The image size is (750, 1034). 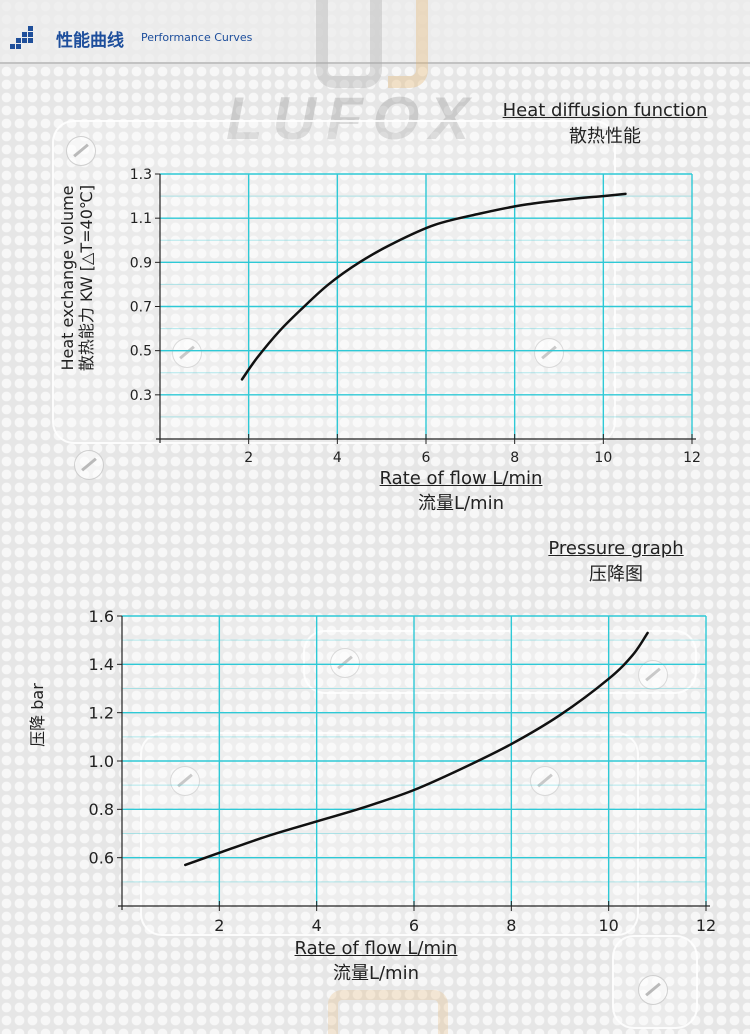 I want to click on chart2-xtick-label: 4, so click(x=317, y=925).